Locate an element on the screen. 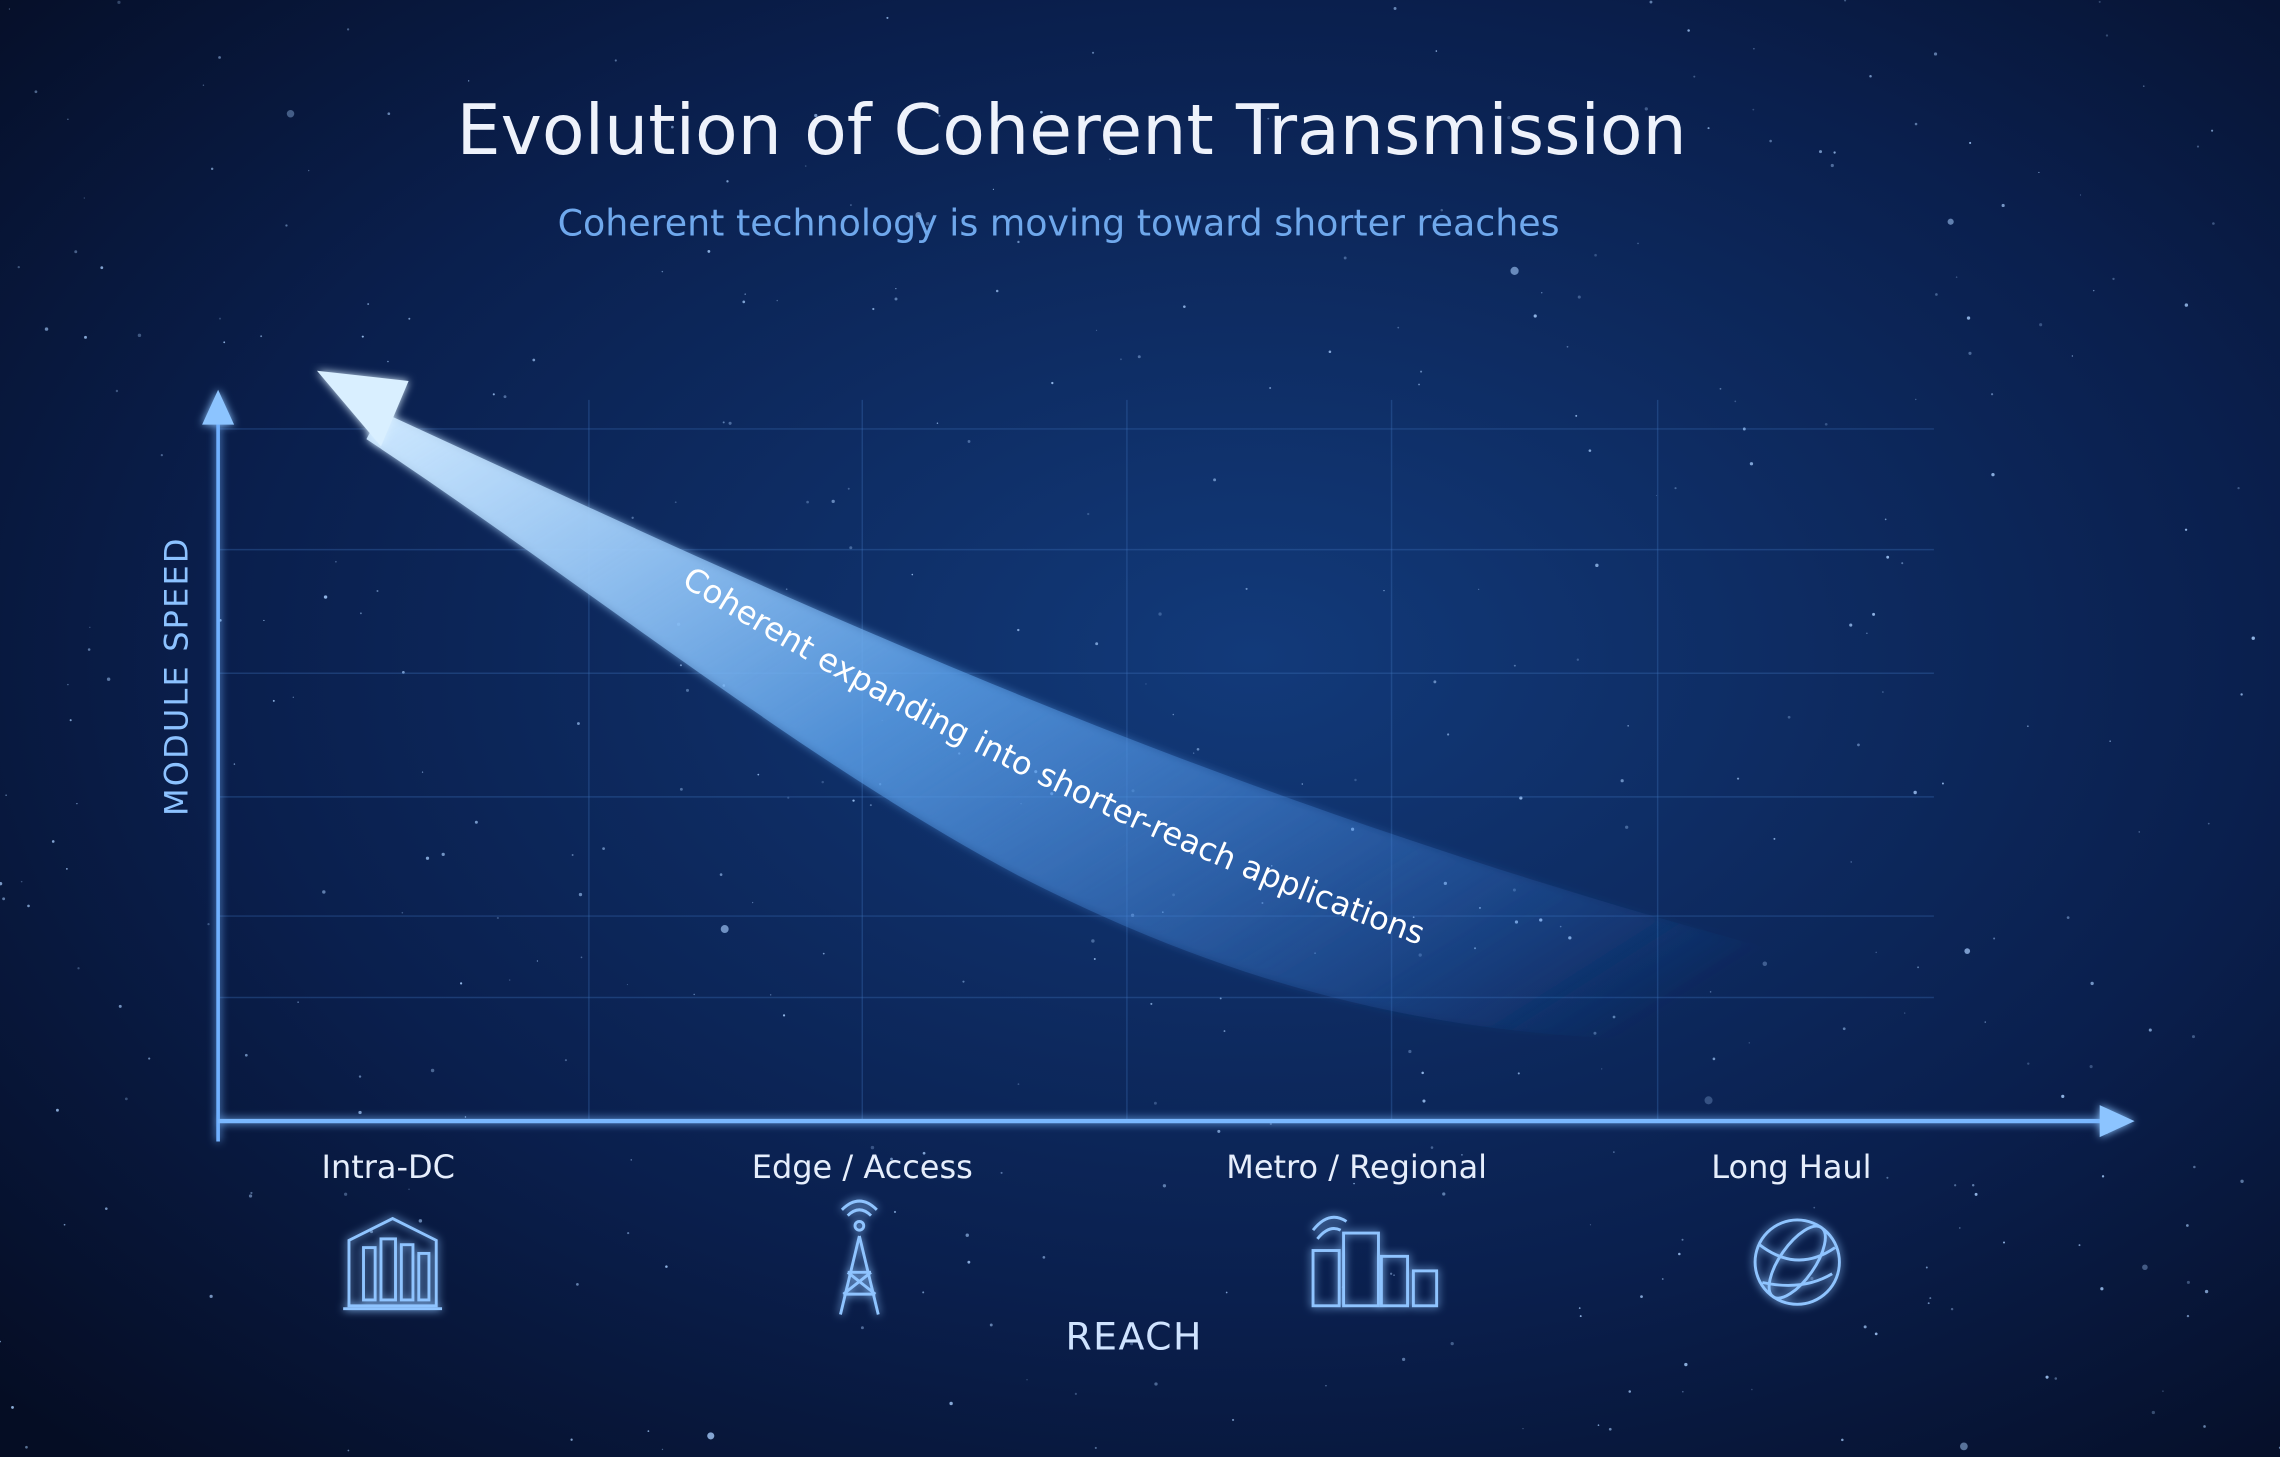  category-label: Metro / Regional is located at coordinates (1356, 1167).